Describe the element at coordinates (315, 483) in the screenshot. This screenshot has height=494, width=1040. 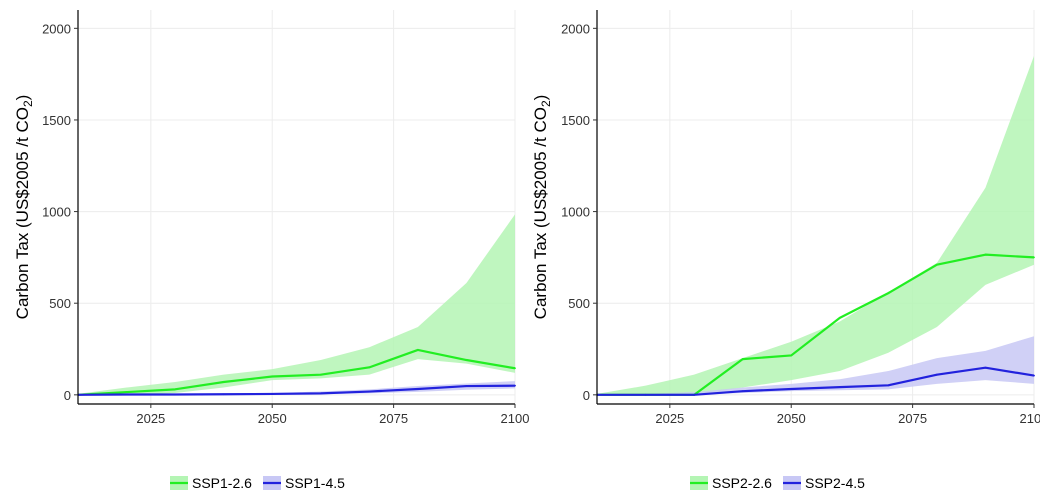
I see `legend-label-SSP1-4.5: SSP1-4.5` at that location.